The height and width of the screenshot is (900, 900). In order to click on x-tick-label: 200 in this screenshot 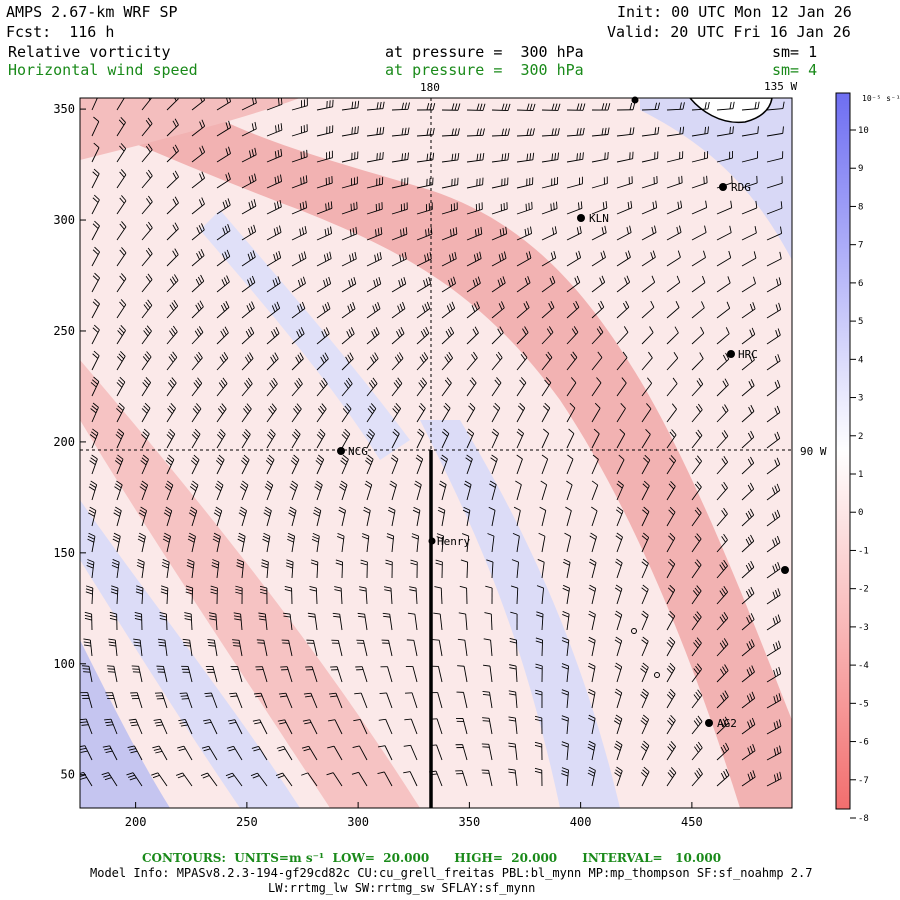, I will do `click(136, 822)`.